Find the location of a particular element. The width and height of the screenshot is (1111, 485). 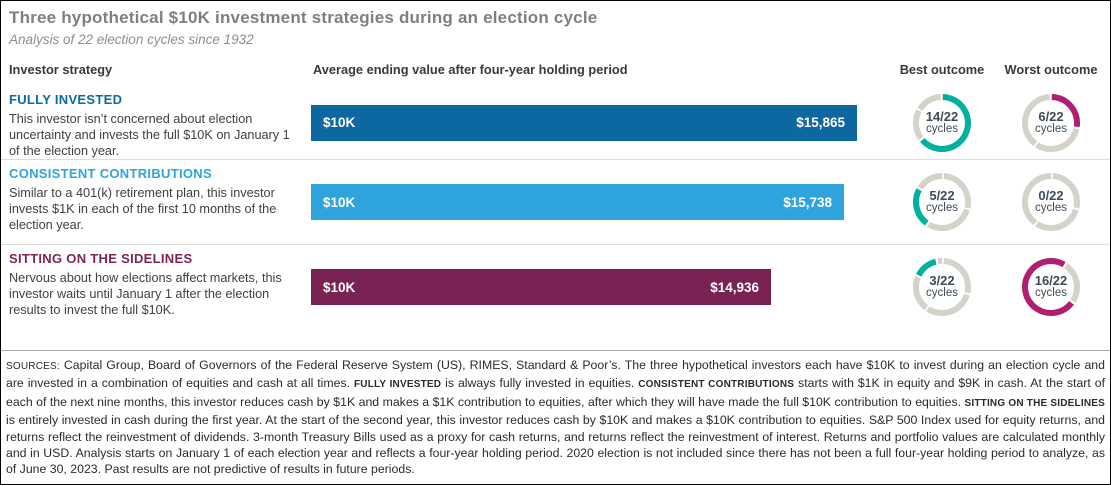

worst-outcome-cell: 0/22 cycles is located at coordinates (1051, 202).